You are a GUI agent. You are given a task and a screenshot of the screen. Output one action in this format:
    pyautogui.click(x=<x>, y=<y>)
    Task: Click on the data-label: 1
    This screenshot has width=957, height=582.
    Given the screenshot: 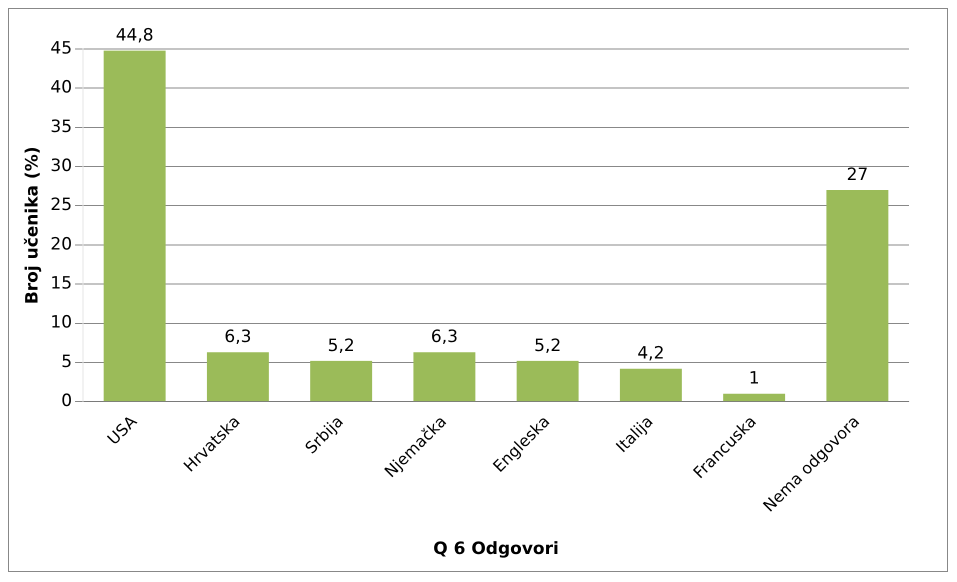 What is the action you would take?
    pyautogui.click(x=754, y=378)
    